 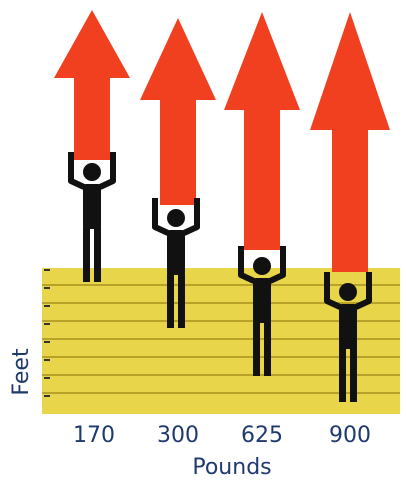 What do you see at coordinates (350, 435) in the screenshot?
I see `column-label: 900` at bounding box center [350, 435].